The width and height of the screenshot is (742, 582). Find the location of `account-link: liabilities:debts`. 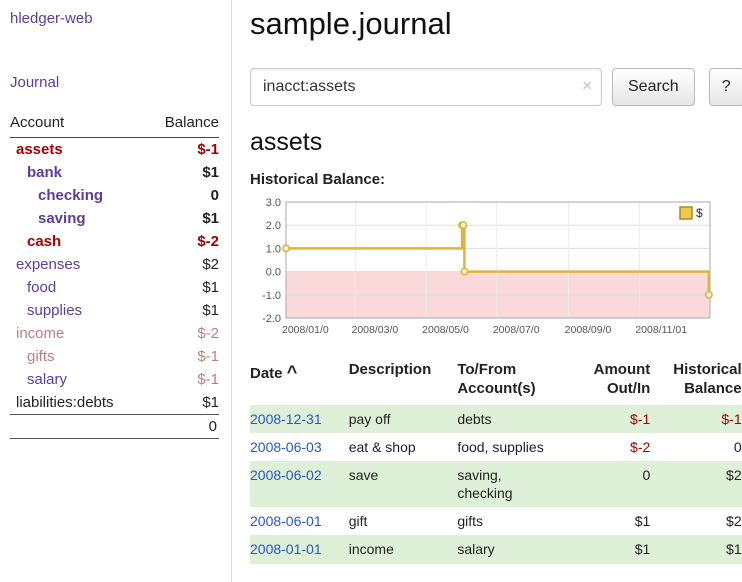

account-link: liabilities:debts is located at coordinates (65, 402).